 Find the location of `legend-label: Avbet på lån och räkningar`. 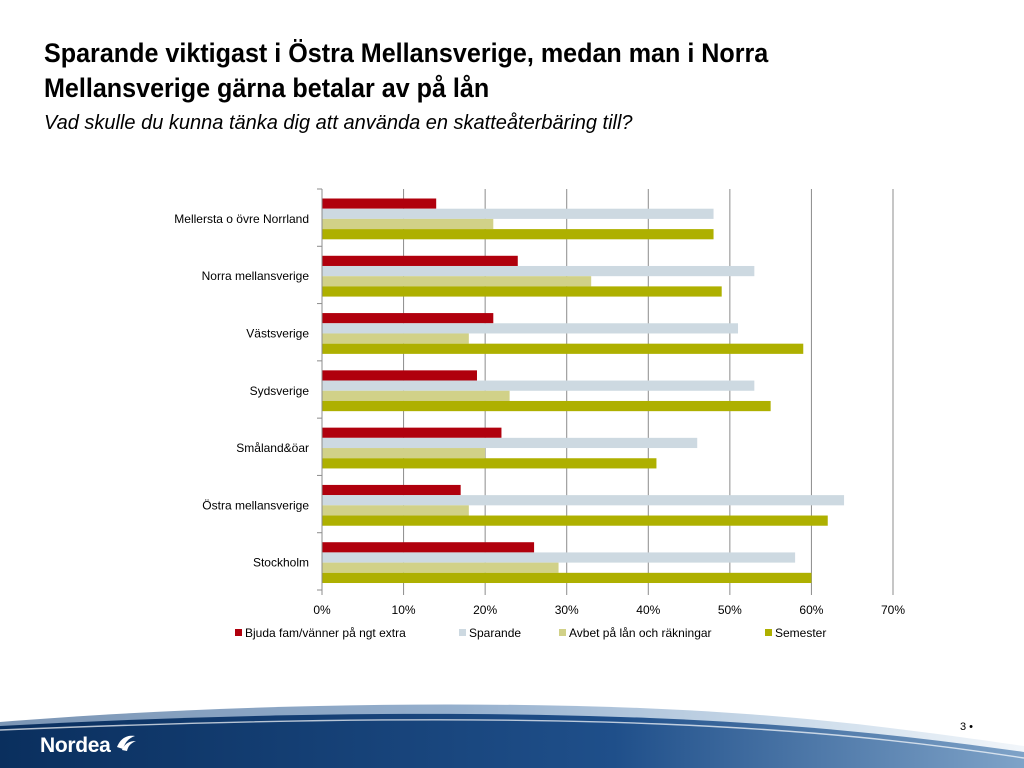

legend-label: Avbet på lån och räkningar is located at coordinates (640, 633).